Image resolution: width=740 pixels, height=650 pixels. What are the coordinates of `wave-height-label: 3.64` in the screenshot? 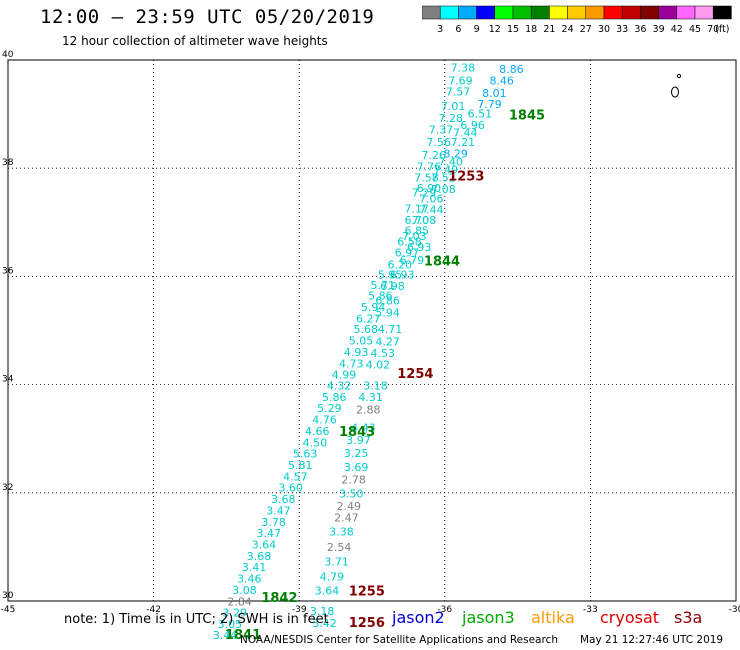 It's located at (327, 591).